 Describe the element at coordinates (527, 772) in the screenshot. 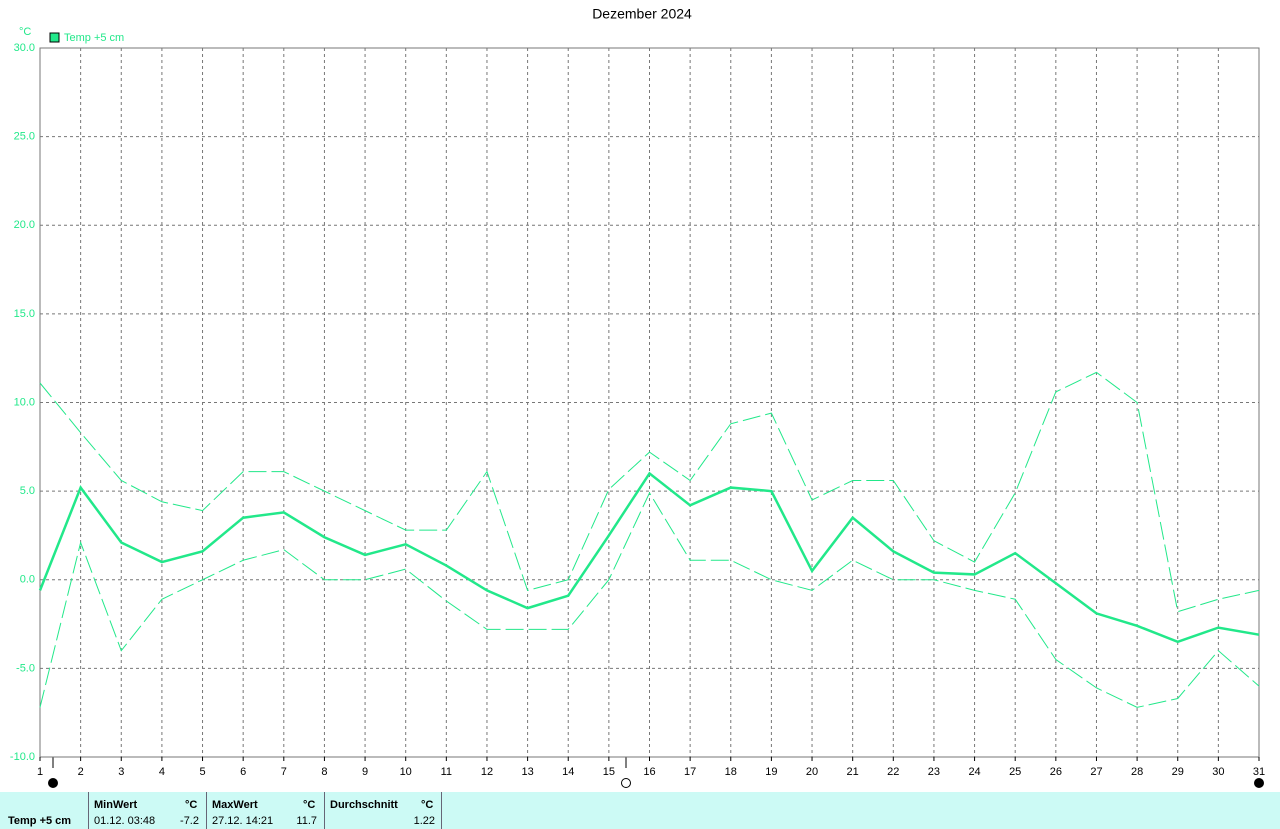

I see `x-tick-label: 13` at that location.